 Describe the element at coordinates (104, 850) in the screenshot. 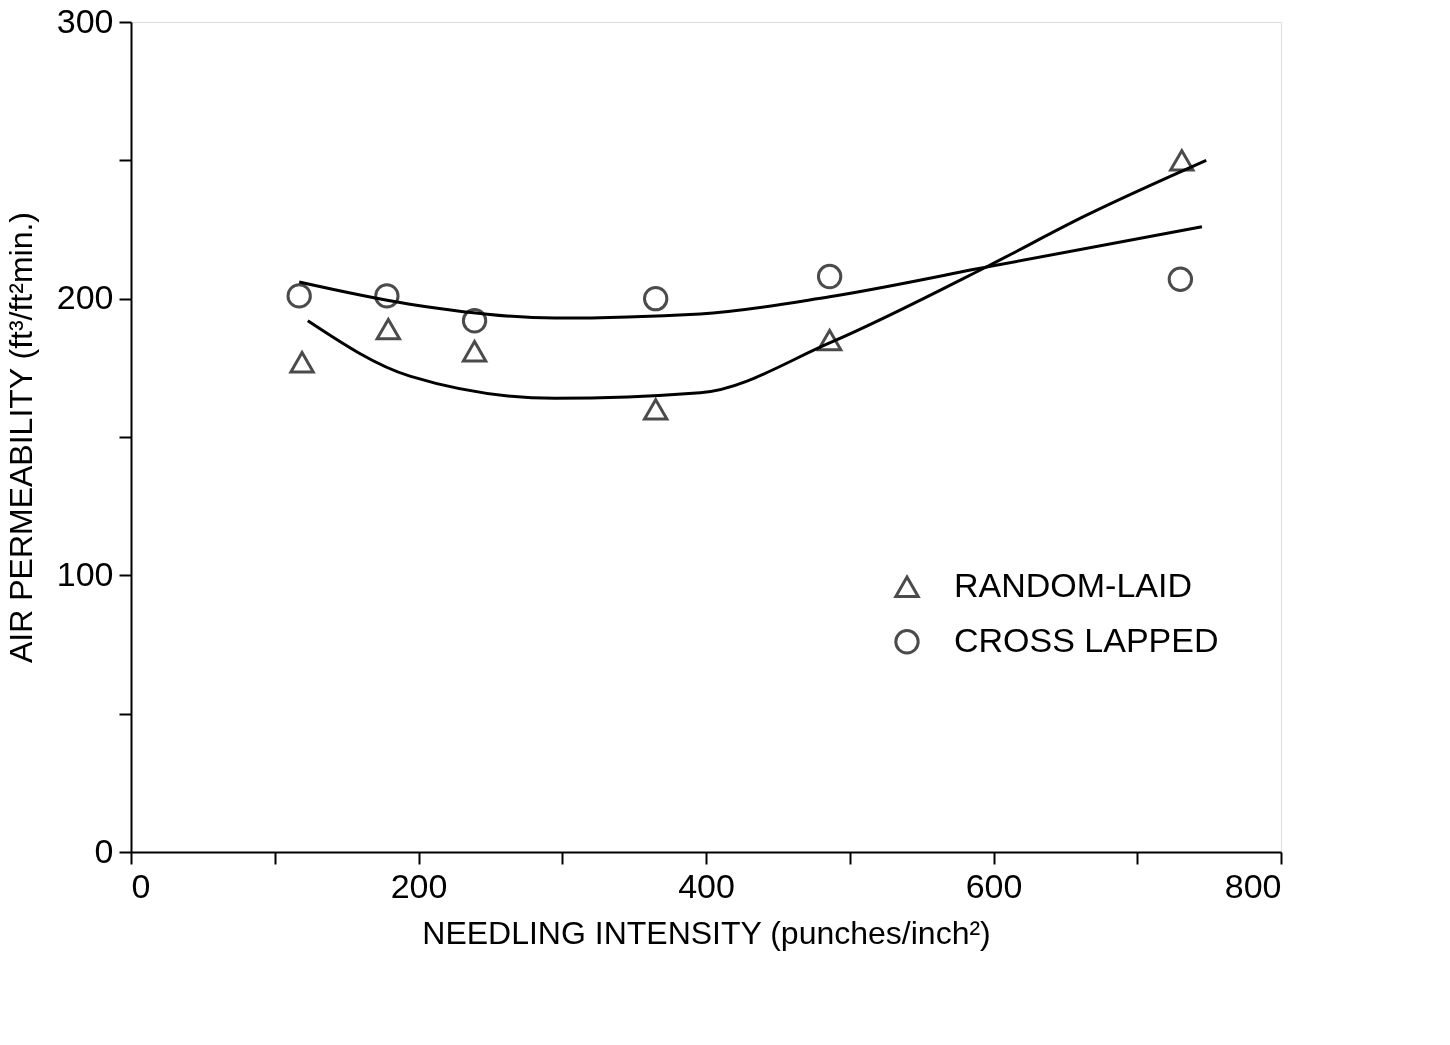

I see `y-tick-label: 0` at that location.